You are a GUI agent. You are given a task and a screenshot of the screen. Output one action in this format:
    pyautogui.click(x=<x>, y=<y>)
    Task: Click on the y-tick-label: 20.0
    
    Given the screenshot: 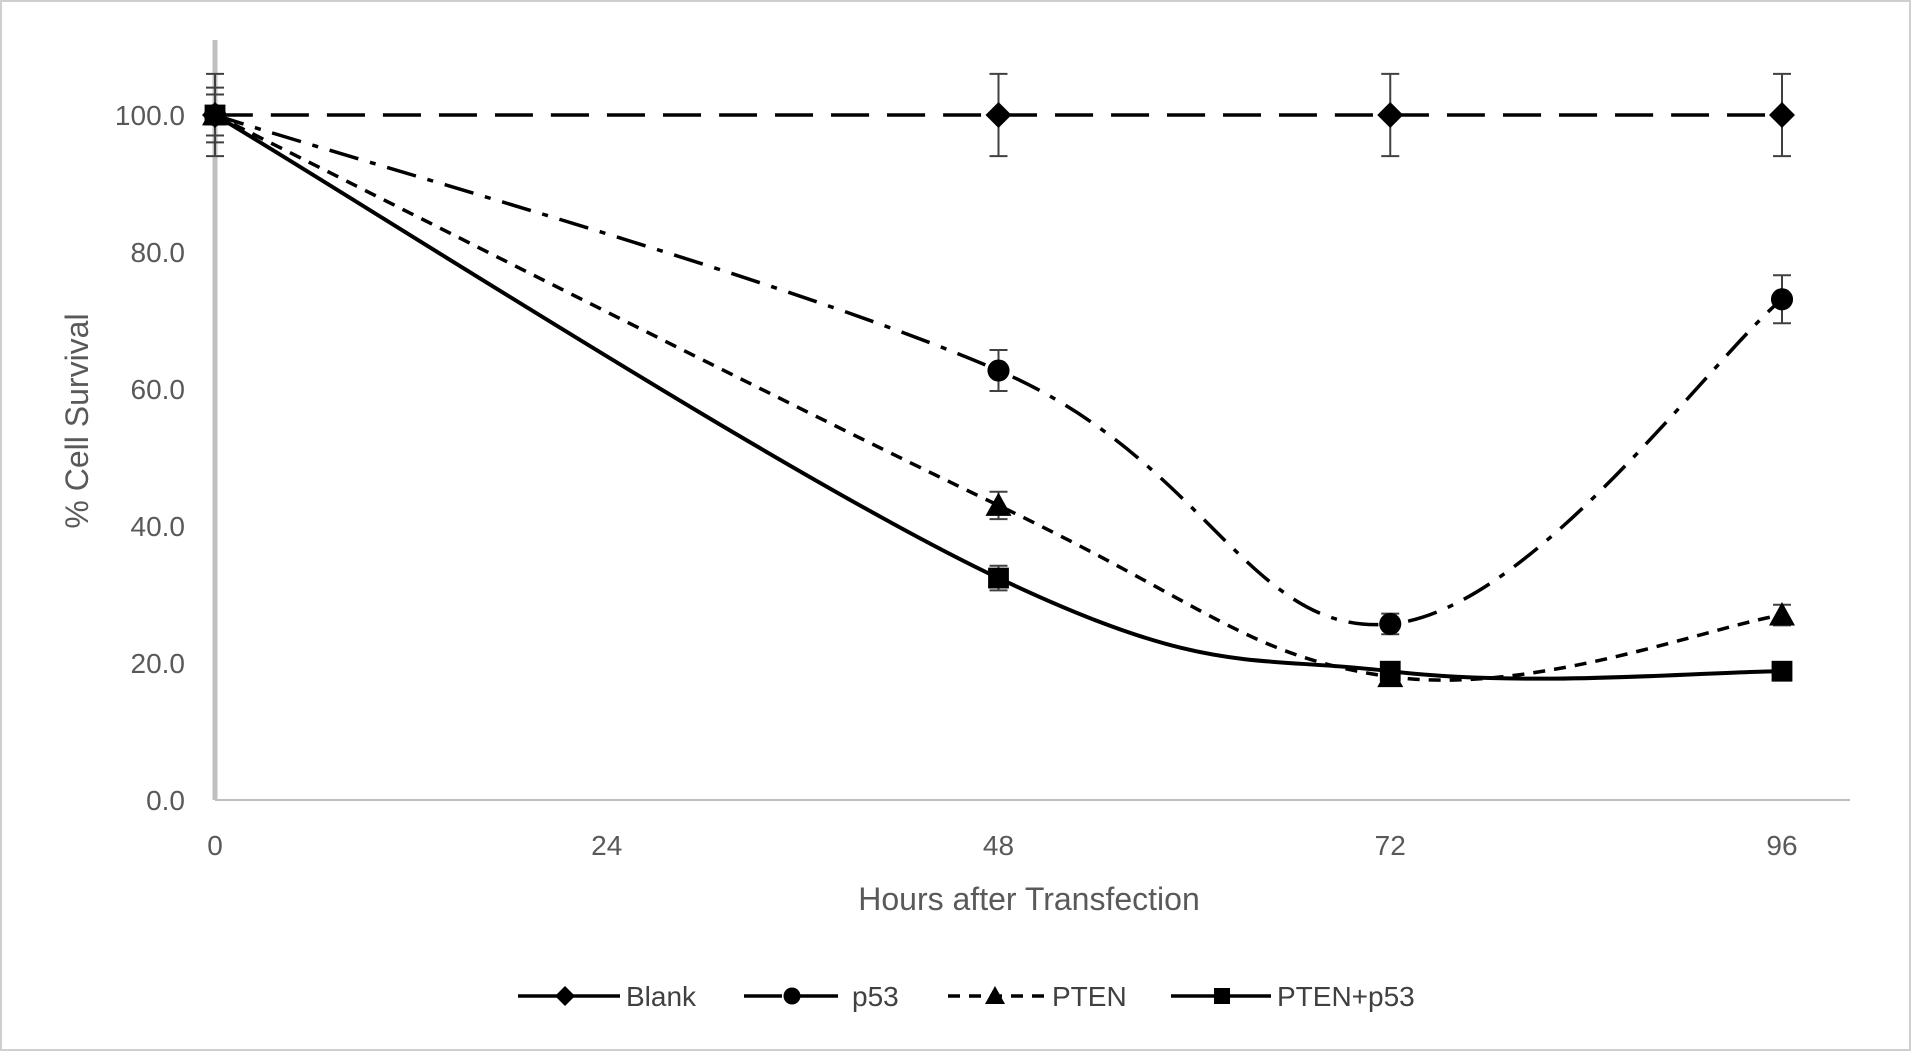 What is the action you would take?
    pyautogui.click(x=158, y=663)
    